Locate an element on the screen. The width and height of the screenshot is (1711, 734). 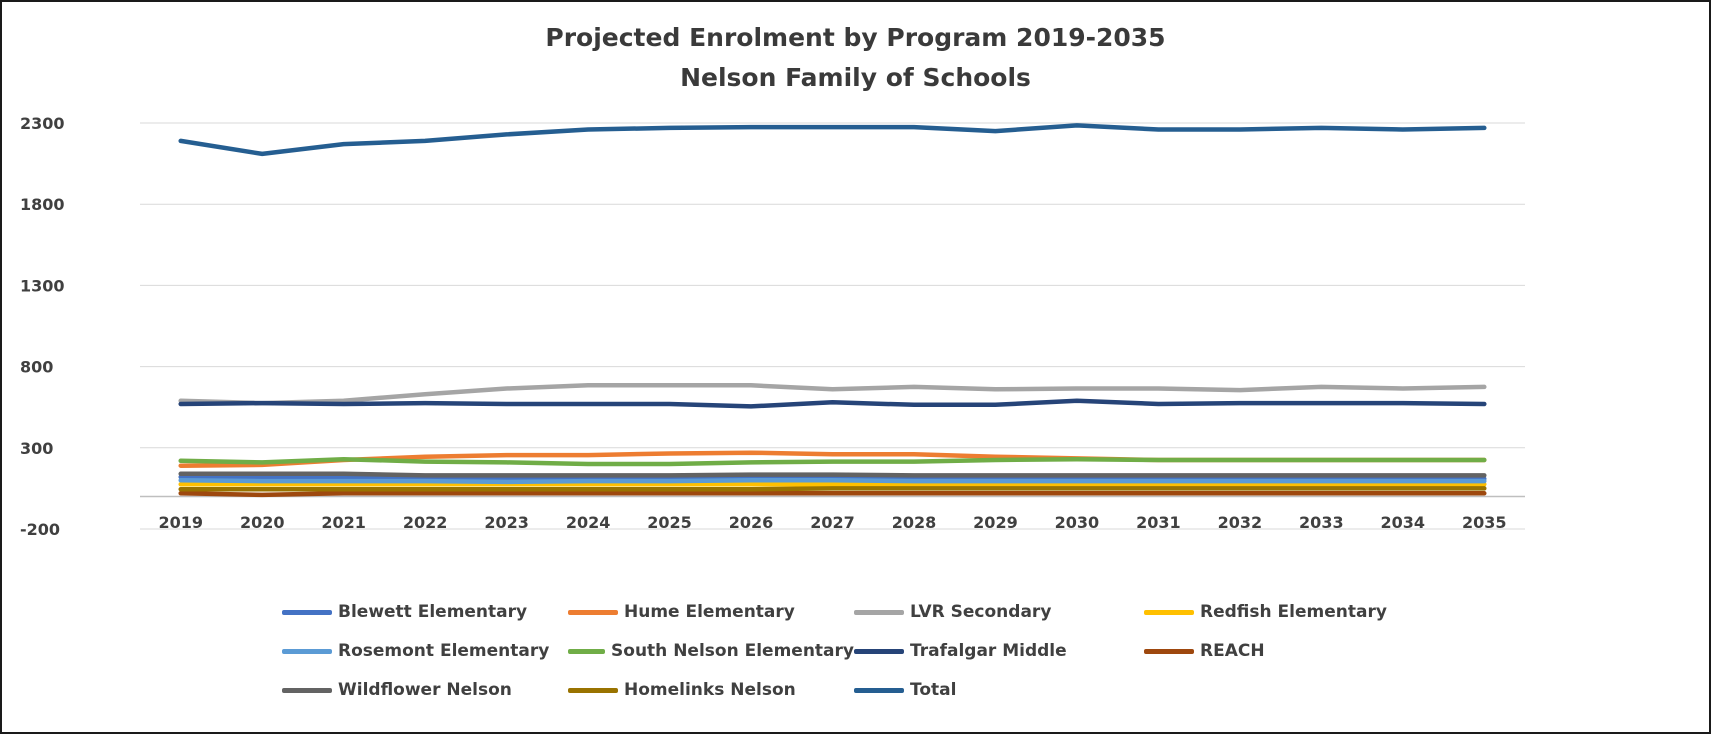
y-tick-label: 300 is located at coordinates (36, 448).